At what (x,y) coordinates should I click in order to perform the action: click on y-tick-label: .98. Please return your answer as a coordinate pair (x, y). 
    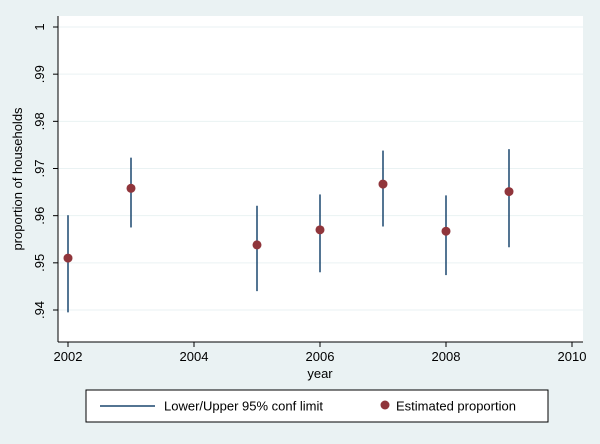
    Looking at the image, I should click on (39, 121).